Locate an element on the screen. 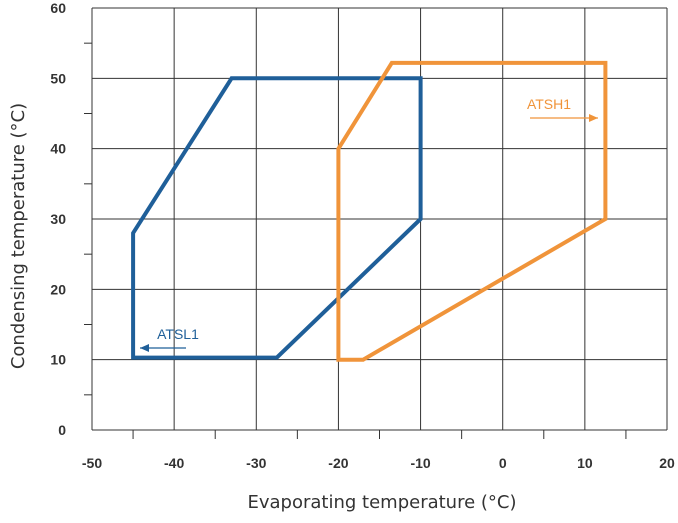  x-tick-label: -40 is located at coordinates (174, 463).